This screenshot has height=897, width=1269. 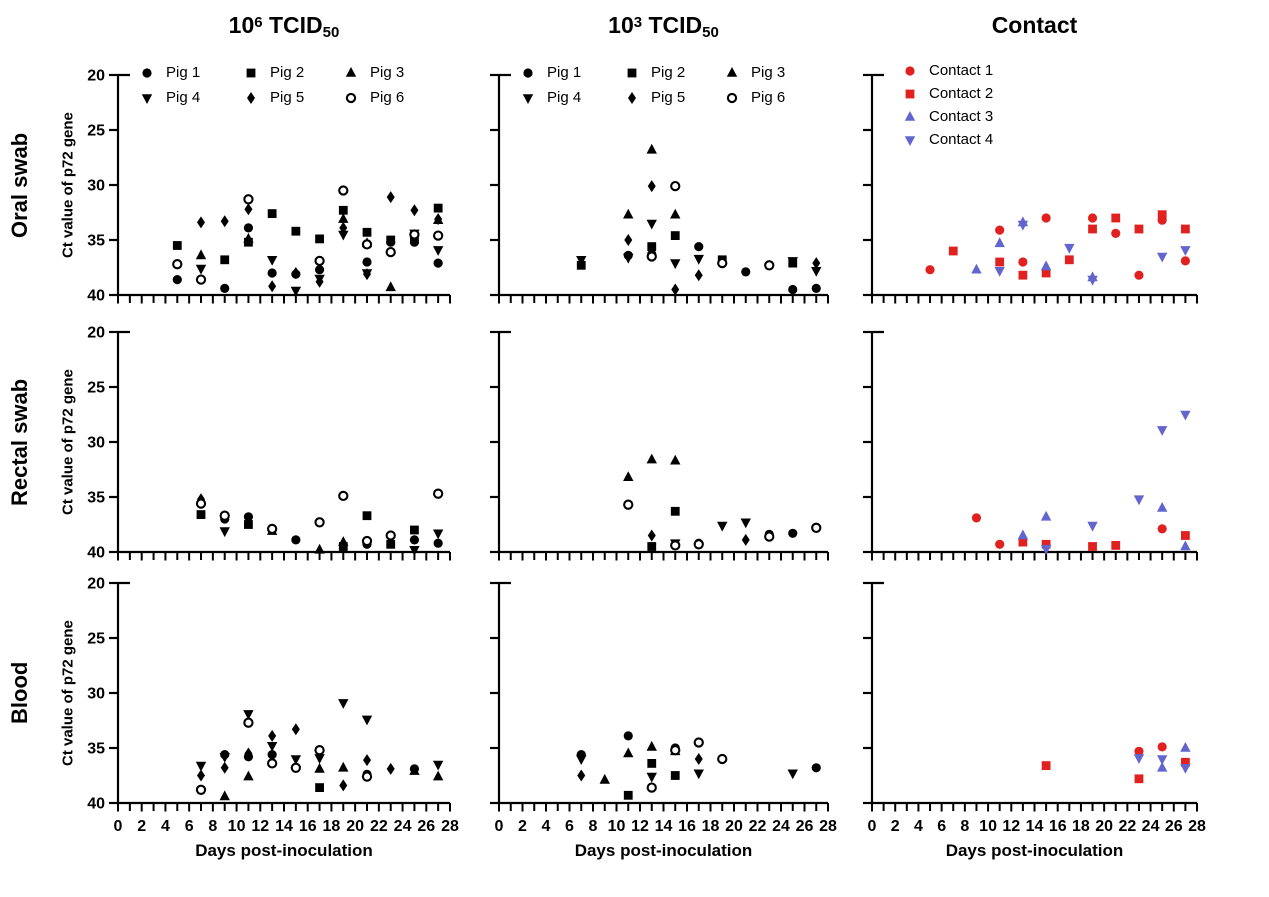 I want to click on panel-oral-swab-1e6-tcid50: 20 25 30 35 40, so click(x=265, y=205).